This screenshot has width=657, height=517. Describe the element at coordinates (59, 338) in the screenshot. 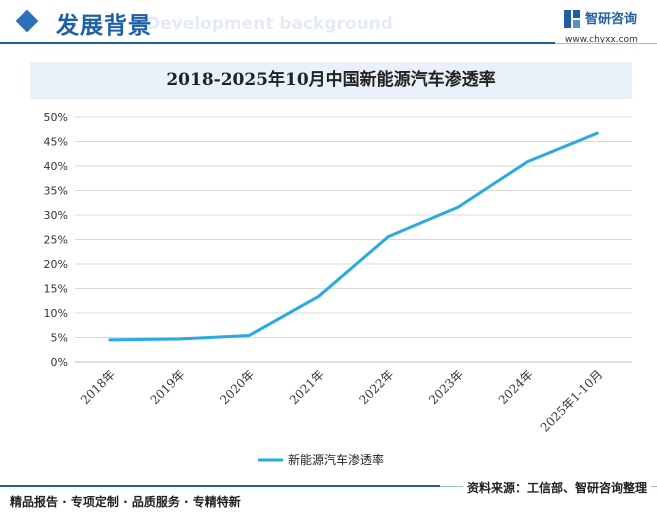

I see `y-tick-label: 5%` at that location.